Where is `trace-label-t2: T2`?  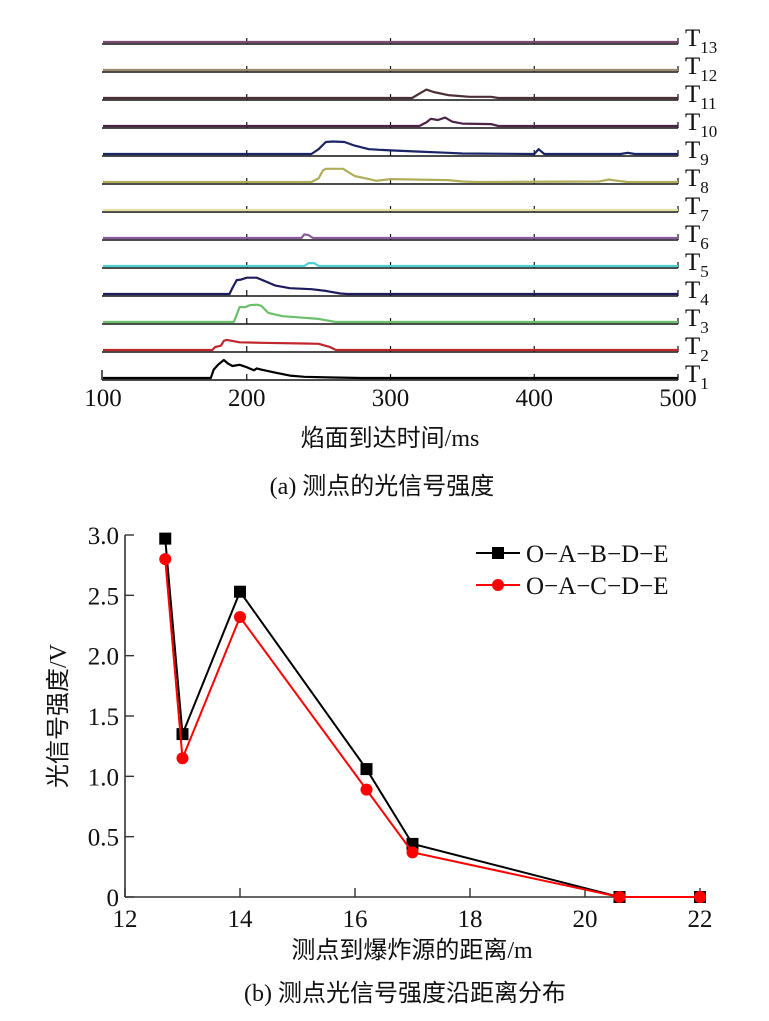
trace-label-t2: T2 is located at coordinates (697, 349).